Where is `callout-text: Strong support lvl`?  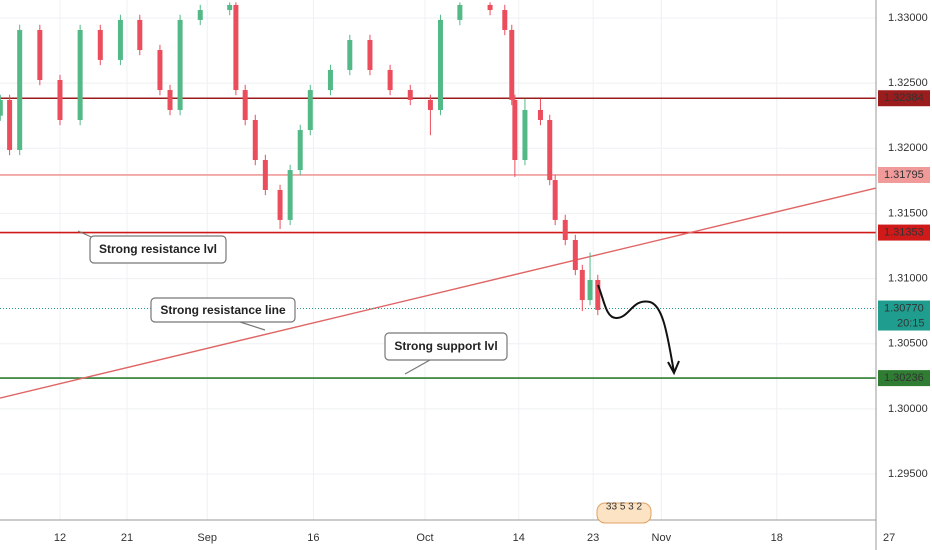
callout-text: Strong support lvl is located at coordinates (445, 346).